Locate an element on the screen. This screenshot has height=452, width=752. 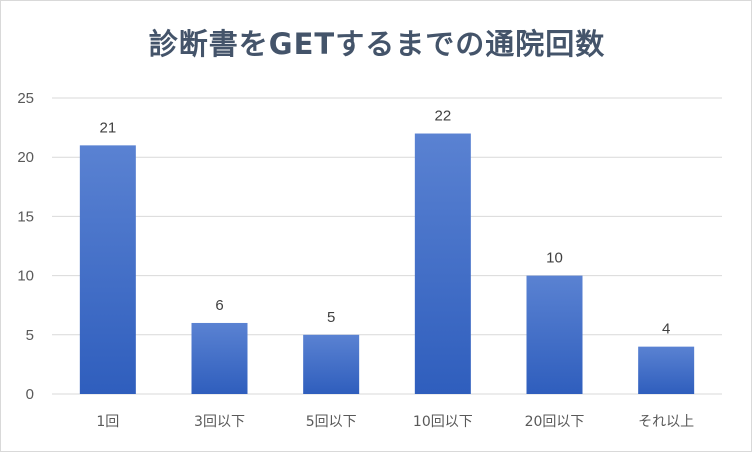
y-tick-label-15: 15 is located at coordinates (25, 216).